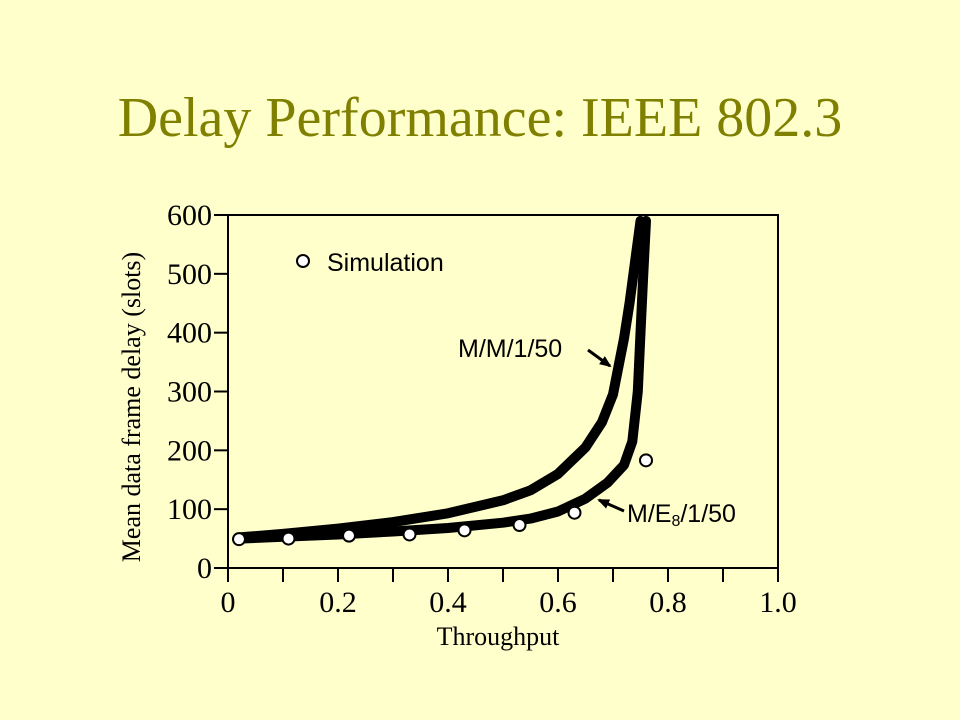 Image resolution: width=960 pixels, height=720 pixels. What do you see at coordinates (597, 432) in the screenshot?
I see `annotations: M/M/1/50 M/E8/1/50` at bounding box center [597, 432].